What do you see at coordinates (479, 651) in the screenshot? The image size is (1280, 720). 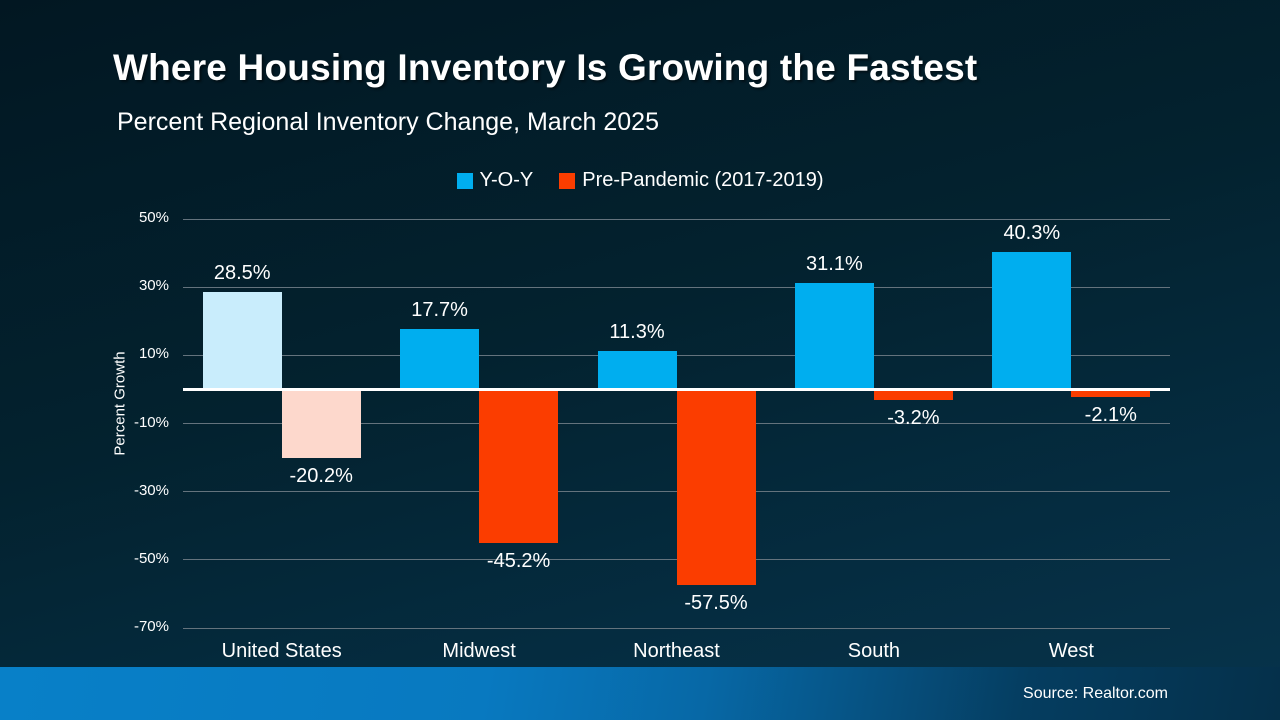 I see `x-axis-label-midwest: Midwest` at bounding box center [479, 651].